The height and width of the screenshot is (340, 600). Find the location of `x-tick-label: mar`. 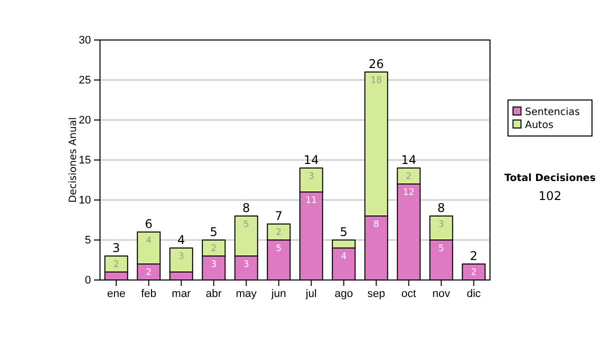

x-tick-label: mar is located at coordinates (182, 294).